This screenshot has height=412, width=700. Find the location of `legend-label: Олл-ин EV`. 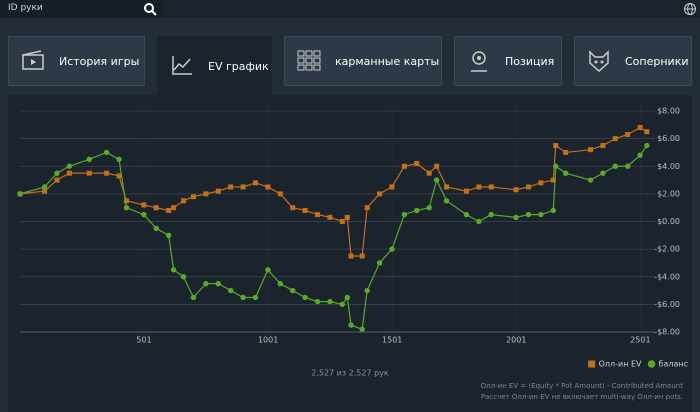

legend-label: Олл-ин EV is located at coordinates (620, 364).